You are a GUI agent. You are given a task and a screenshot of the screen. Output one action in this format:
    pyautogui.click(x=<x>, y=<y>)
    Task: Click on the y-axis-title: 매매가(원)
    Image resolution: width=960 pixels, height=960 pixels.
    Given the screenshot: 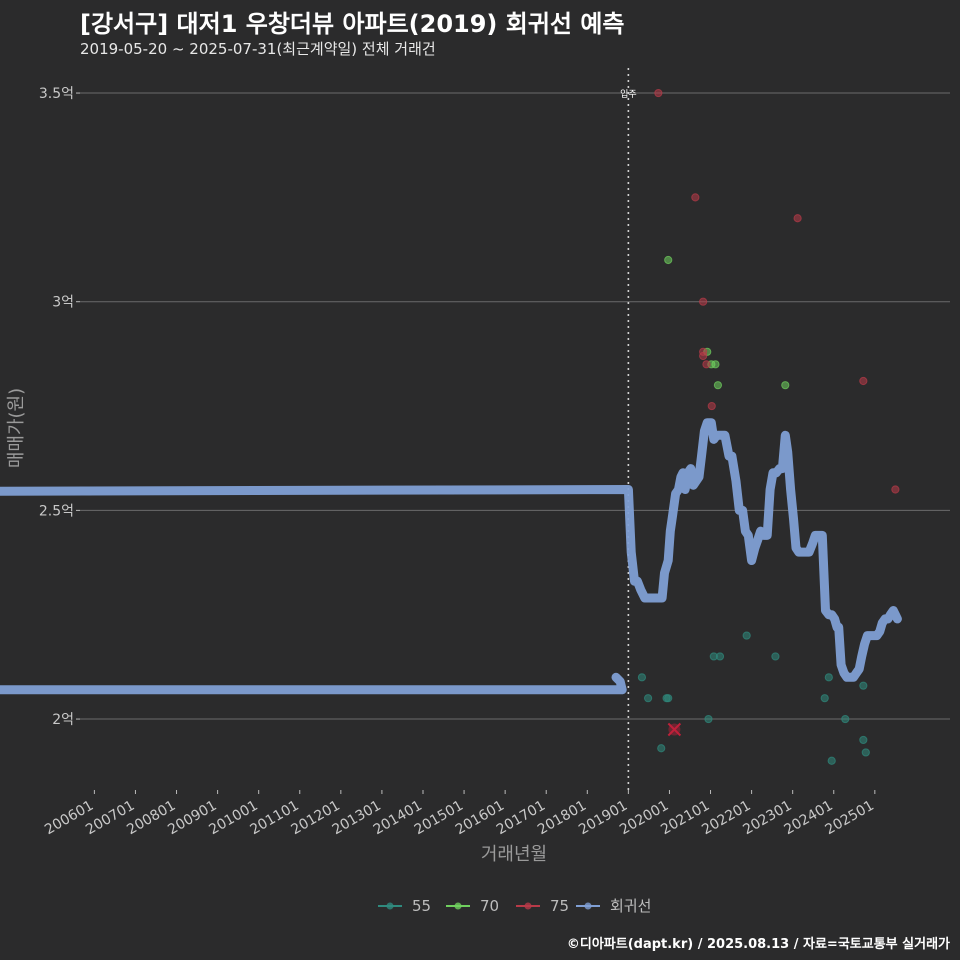 What is the action you would take?
    pyautogui.click(x=16, y=428)
    